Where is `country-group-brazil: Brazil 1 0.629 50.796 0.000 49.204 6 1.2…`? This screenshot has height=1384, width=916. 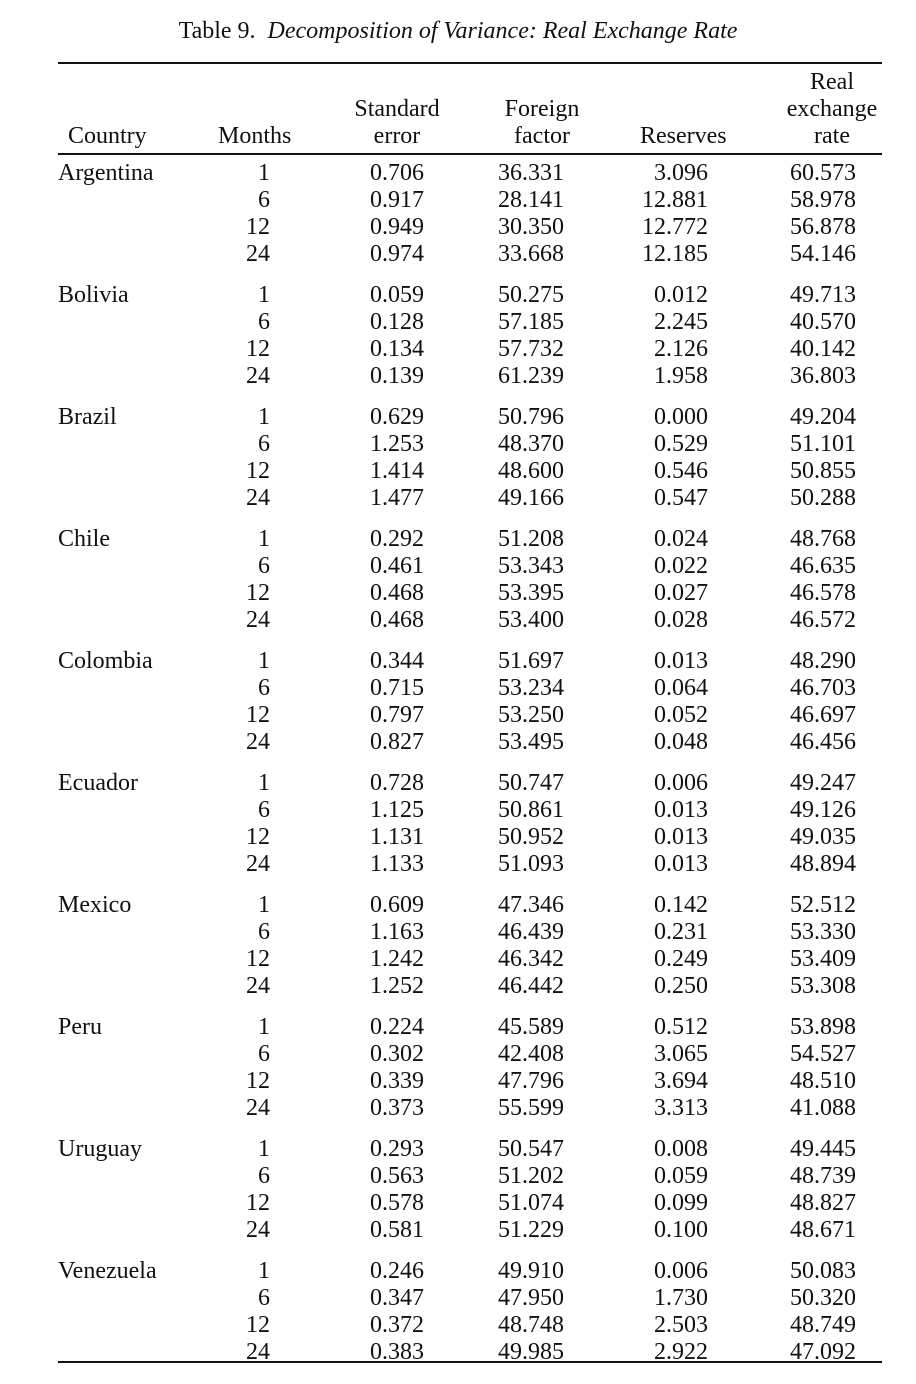
country-group-brazil: Brazil 1 0.629 50.796 0.000 49.204 6 1.2… is located at coordinates (458, 465).